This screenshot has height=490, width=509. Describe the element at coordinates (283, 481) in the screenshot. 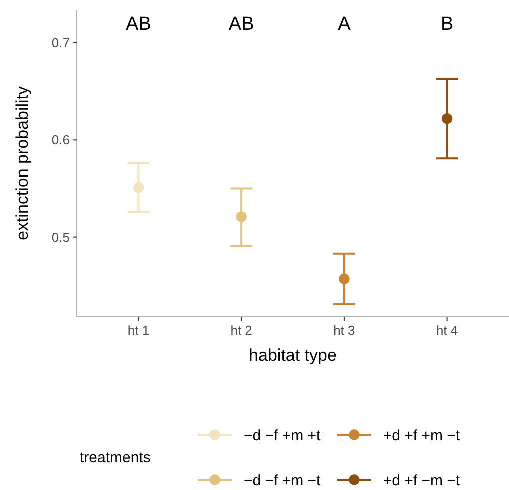

I see `legend-label: −d −f +m −t` at that location.